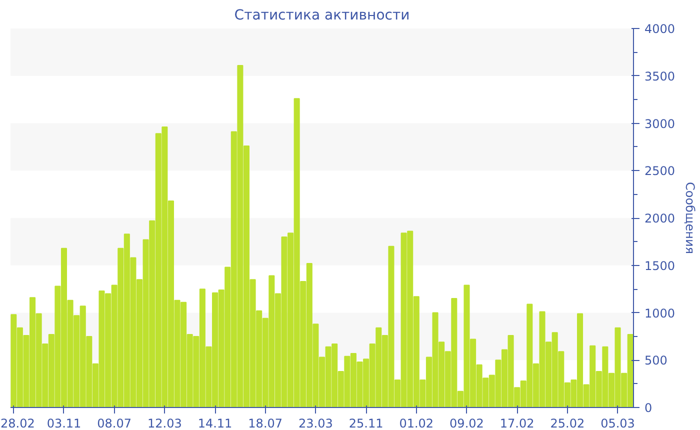 This screenshot has height=430, width=700. What do you see at coordinates (64, 423) in the screenshot?
I see `x-tick-label: 03.11` at bounding box center [64, 423].